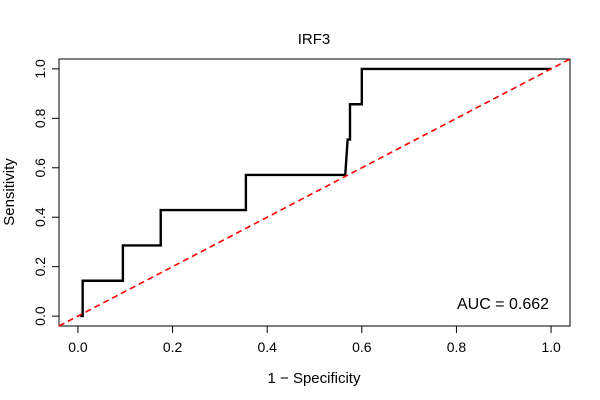 The height and width of the screenshot is (400, 600). Describe the element at coordinates (46, 192) in the screenshot. I see `y-axis: 0.0 0.2 0.4 0.6 0.8 1.0` at that location.